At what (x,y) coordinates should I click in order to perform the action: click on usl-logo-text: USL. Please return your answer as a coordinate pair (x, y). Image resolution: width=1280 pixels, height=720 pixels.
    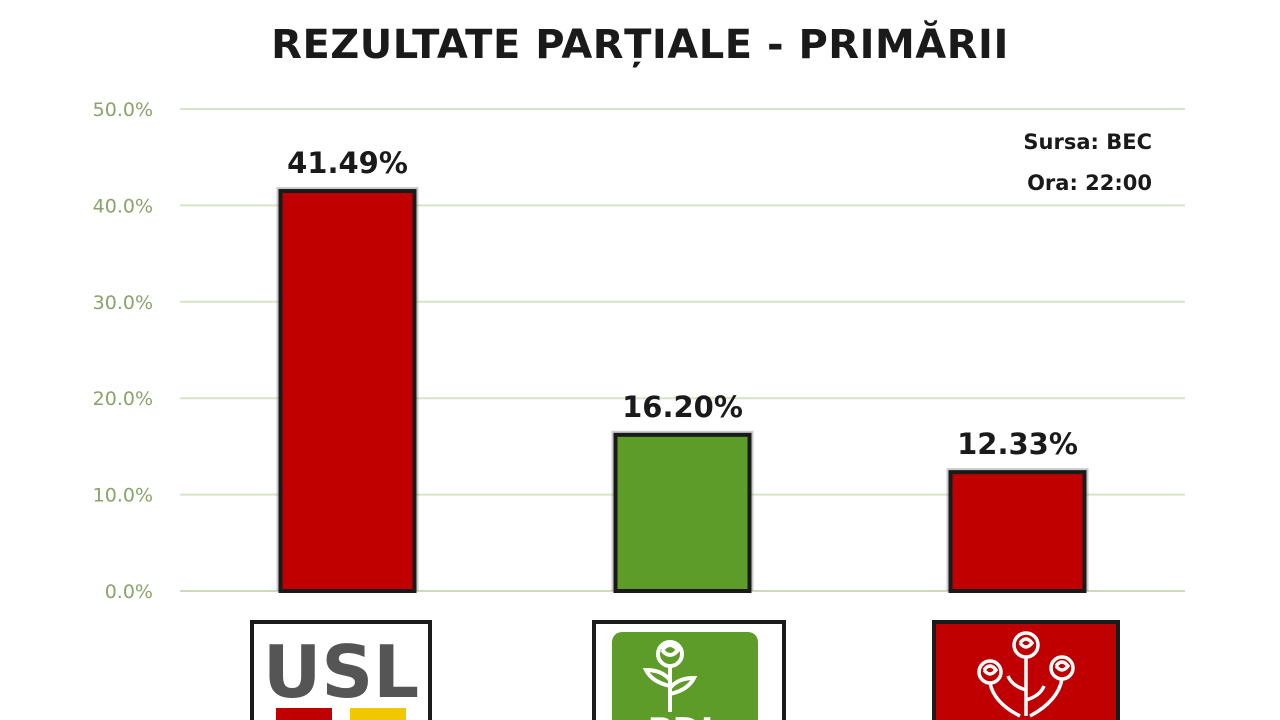
    Looking at the image, I should click on (341, 672).